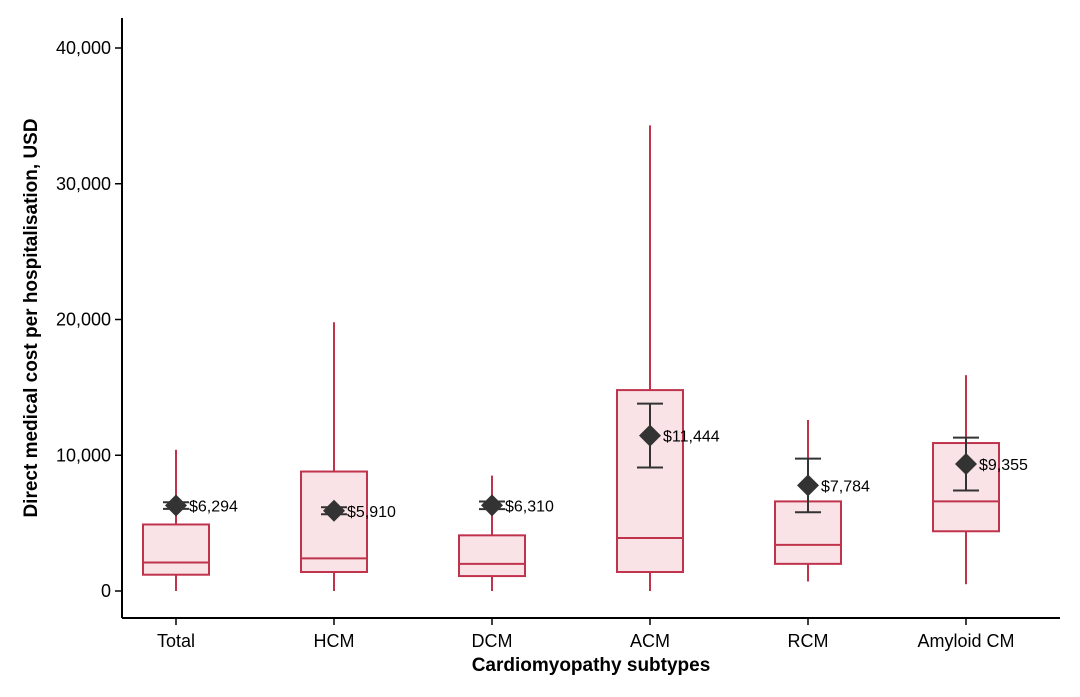  Describe the element at coordinates (213, 507) in the screenshot. I see `mean-value-label: $6,294` at that location.